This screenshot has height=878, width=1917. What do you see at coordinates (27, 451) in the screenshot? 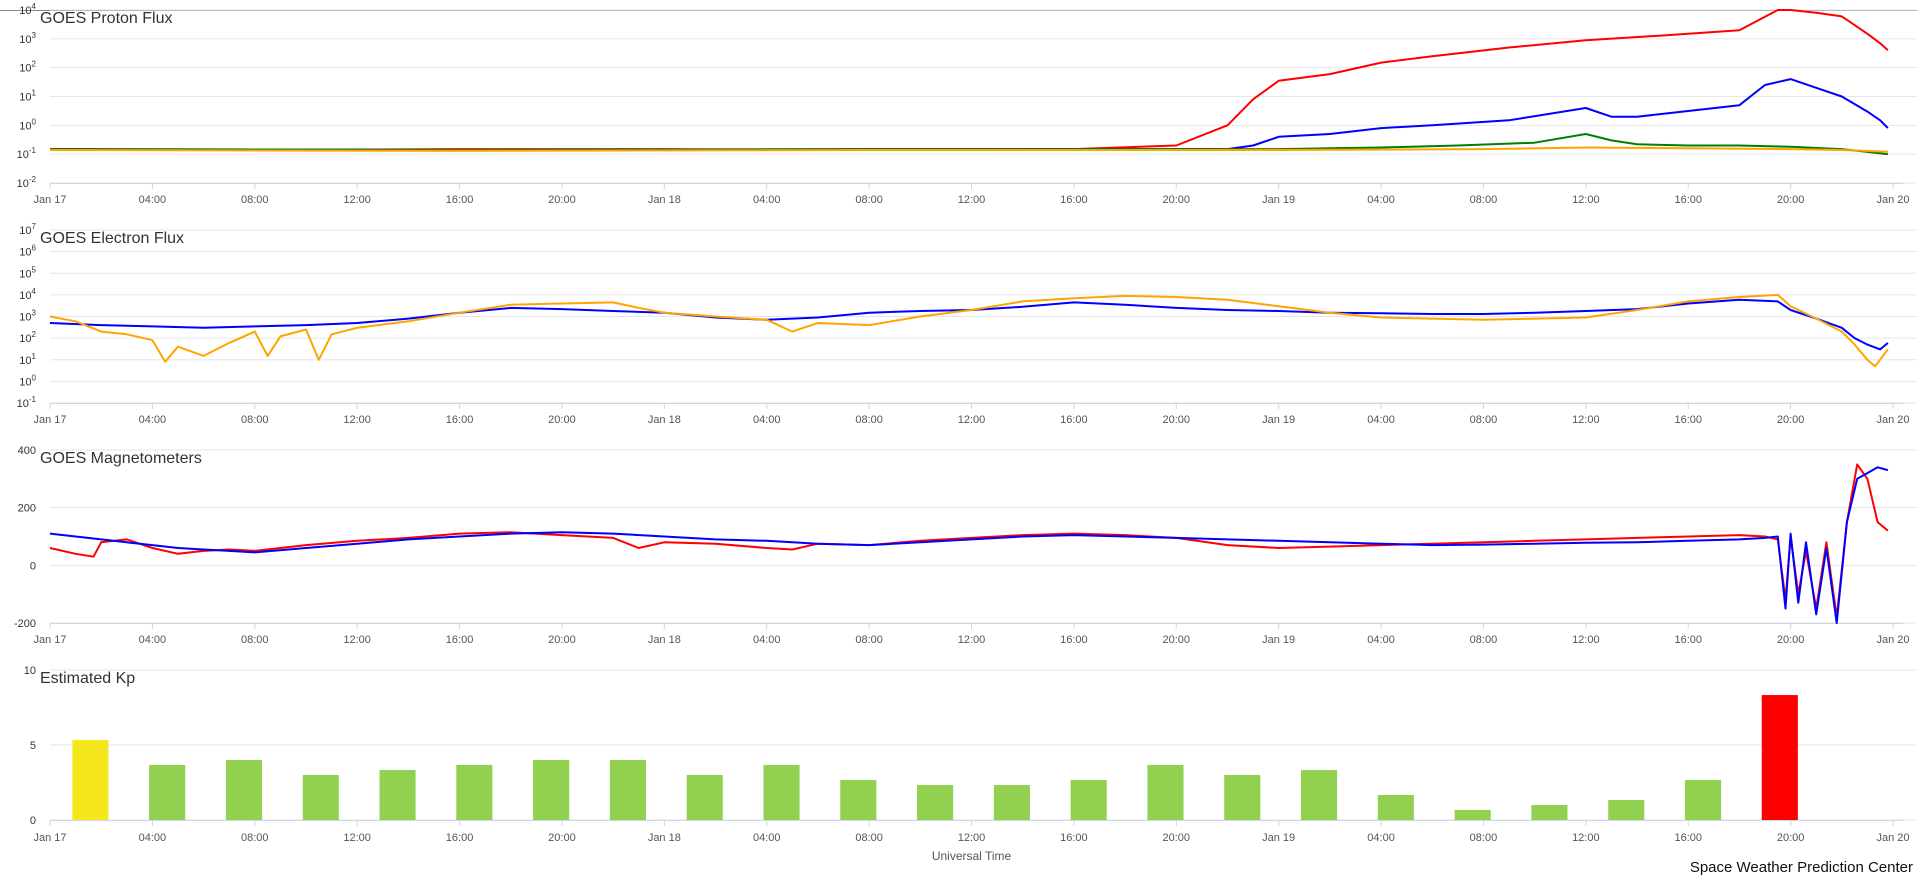
I see `y-tick-label: 400` at bounding box center [27, 451].